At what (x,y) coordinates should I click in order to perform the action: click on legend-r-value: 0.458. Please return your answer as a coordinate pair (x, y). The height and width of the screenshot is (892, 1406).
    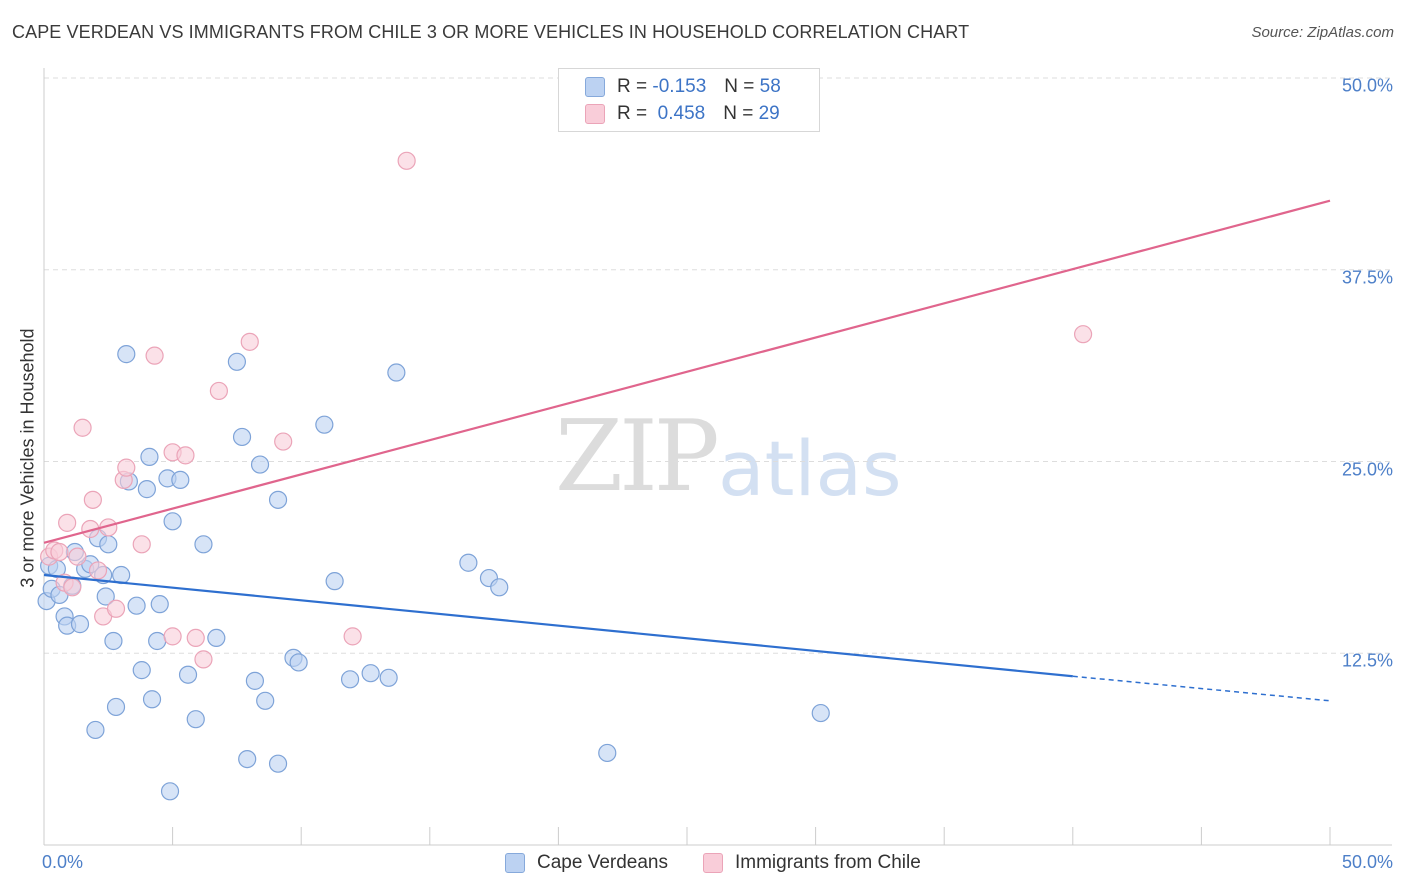
    Looking at the image, I should click on (681, 113).